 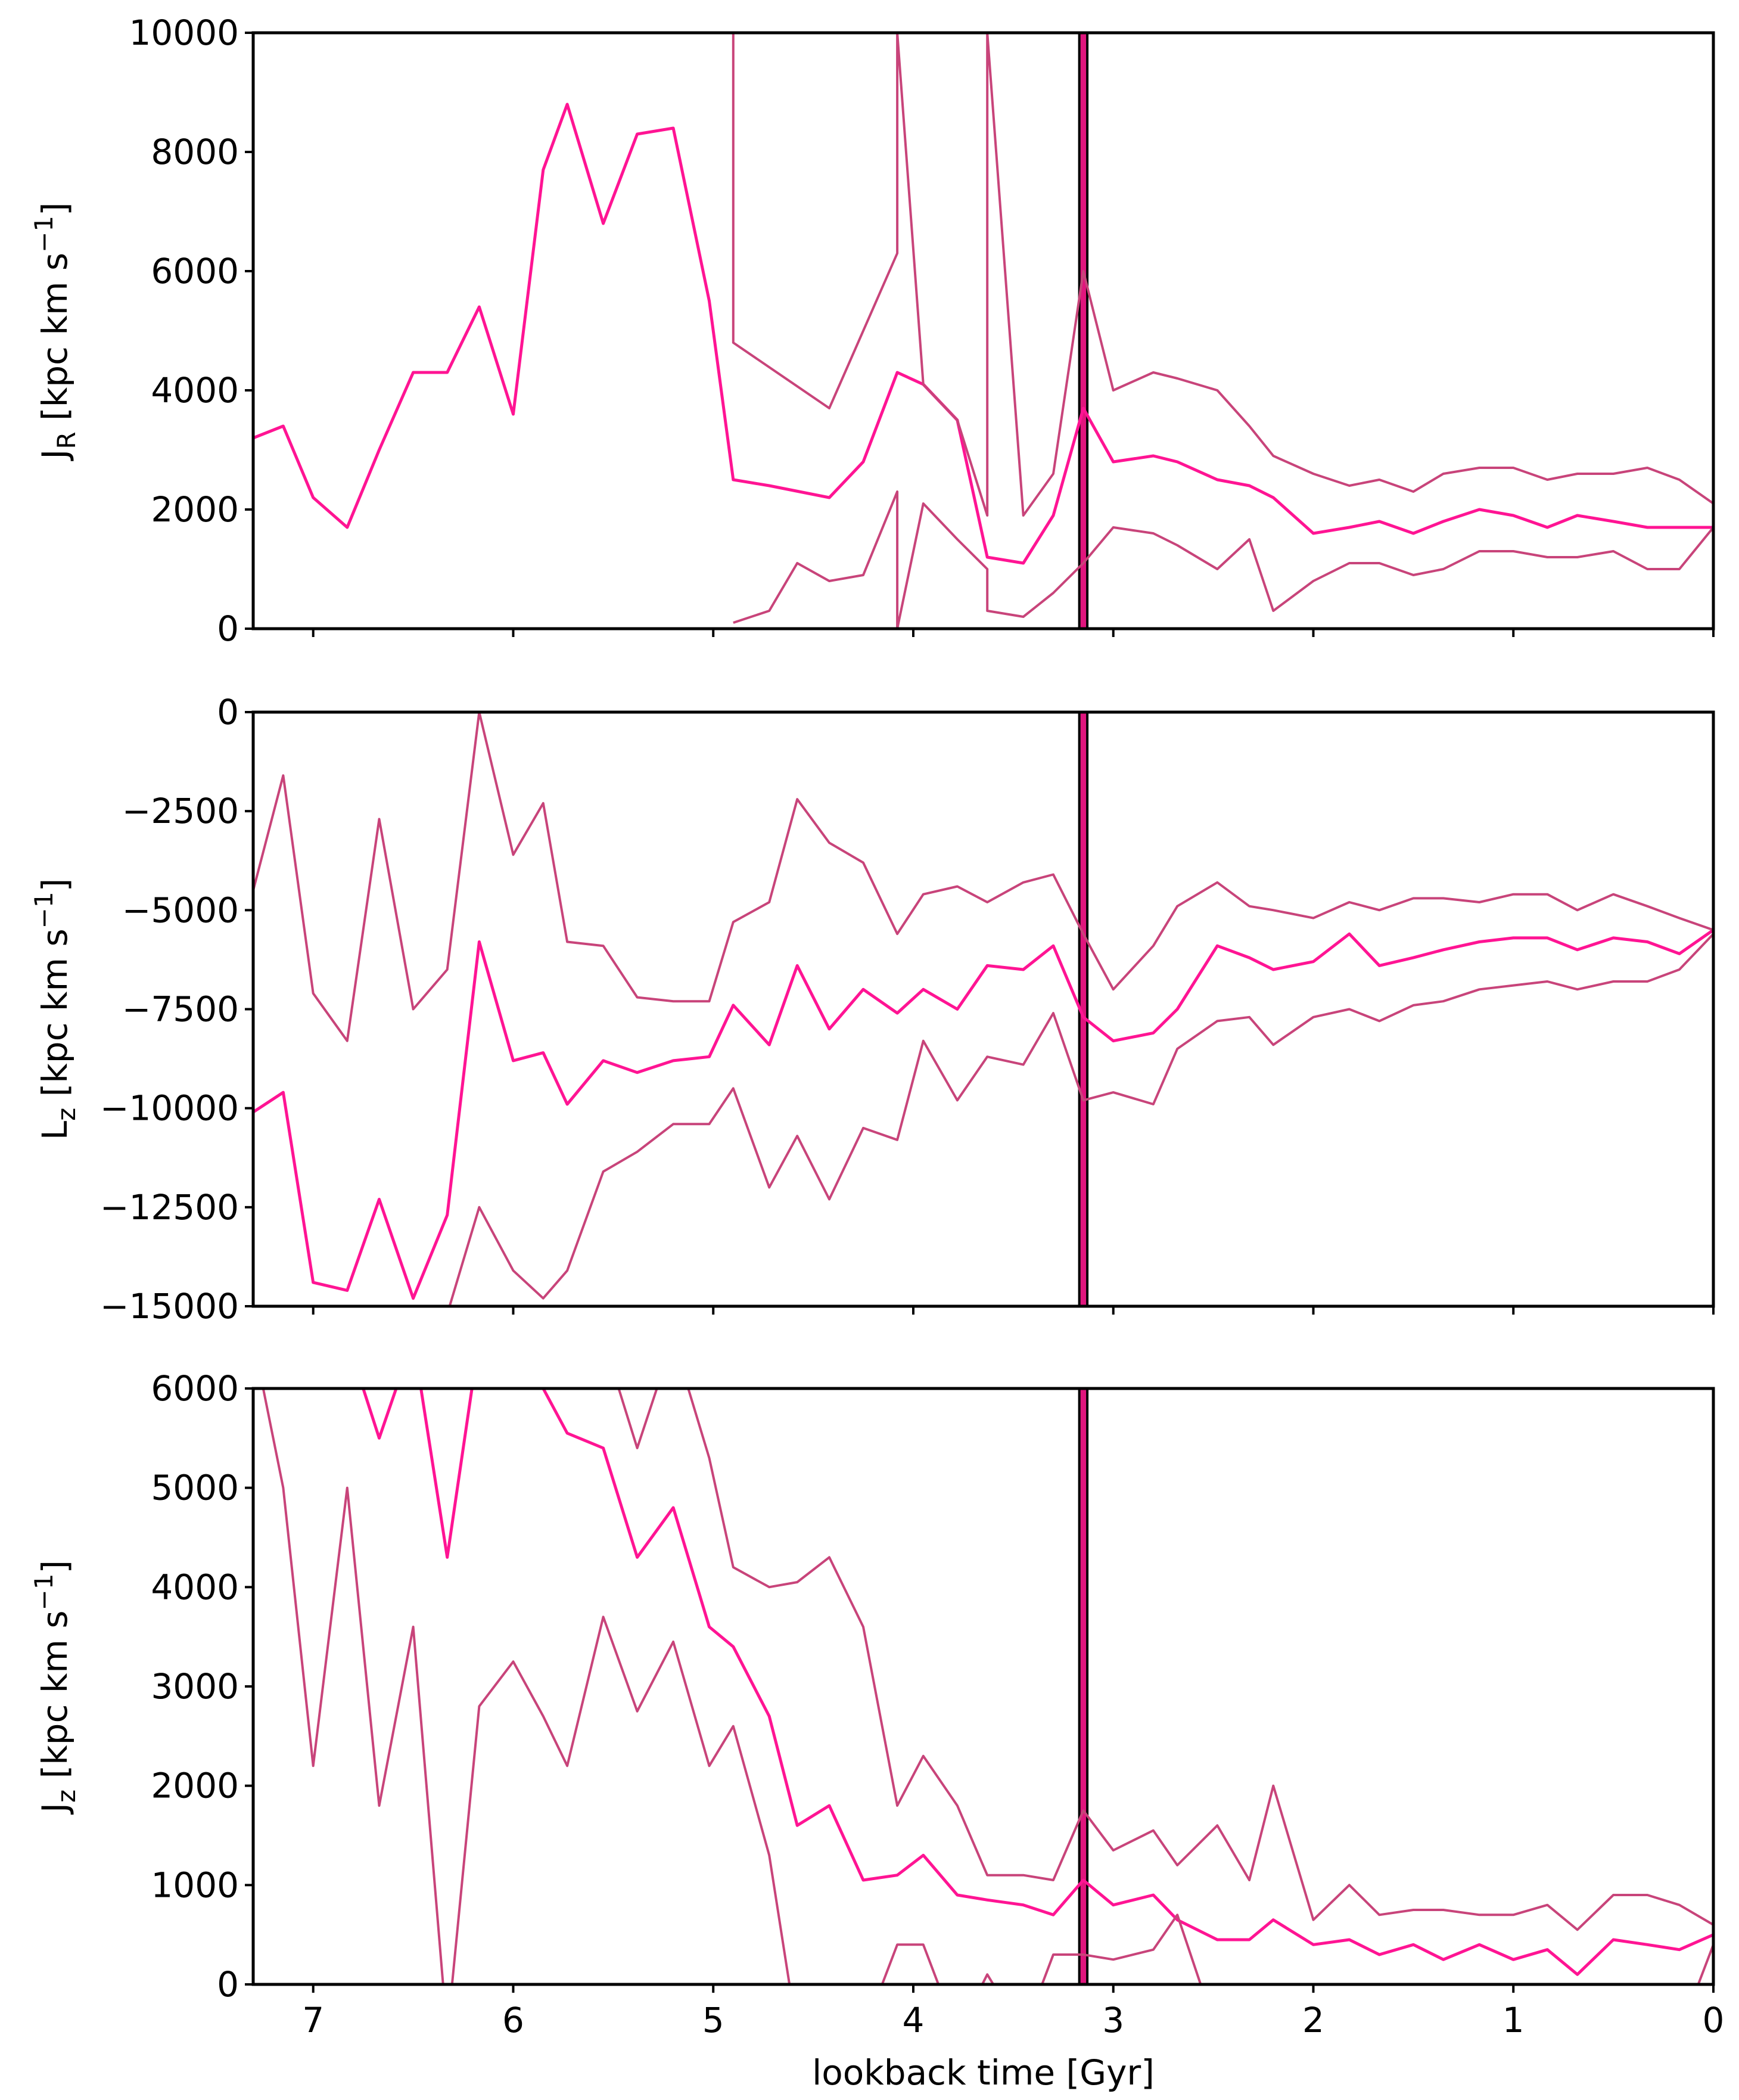 What do you see at coordinates (170, 1306) in the screenshot?
I see `y-tick-label: −15000` at bounding box center [170, 1306].